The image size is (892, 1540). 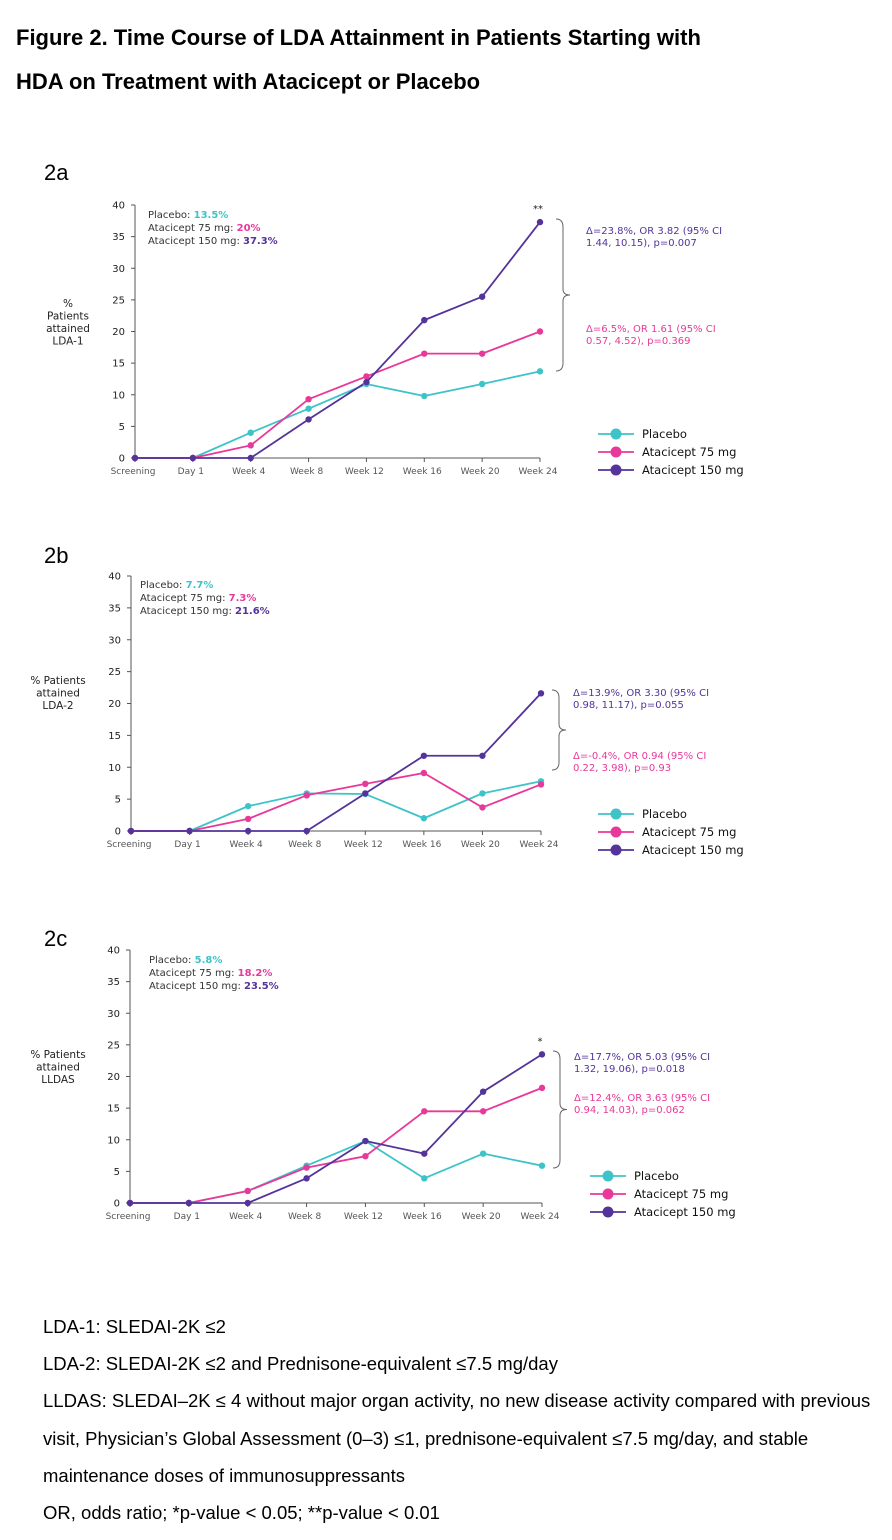 What do you see at coordinates (134, 1326) in the screenshot?
I see `footnote-lda1: LDA-1: SLEDAI-2K ≤2` at bounding box center [134, 1326].